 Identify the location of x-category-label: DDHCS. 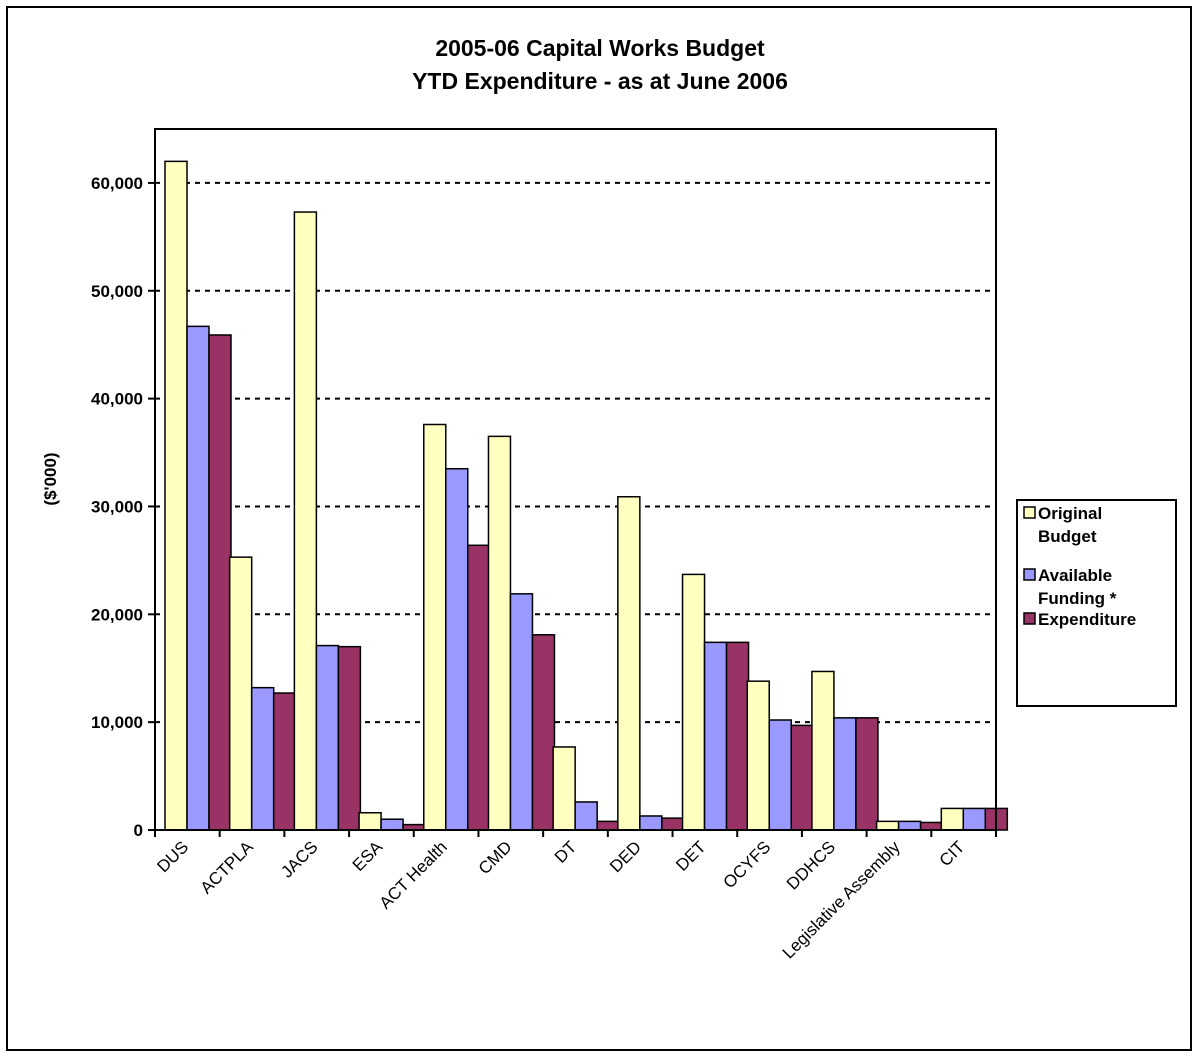
(811, 865).